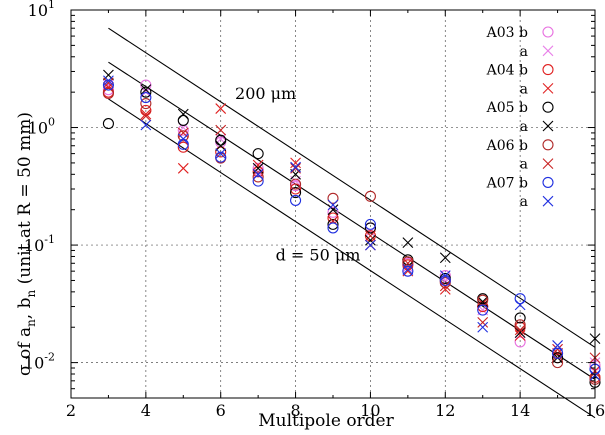 The image size is (605, 435). I want to click on x-tick-label: 16, so click(595, 410).